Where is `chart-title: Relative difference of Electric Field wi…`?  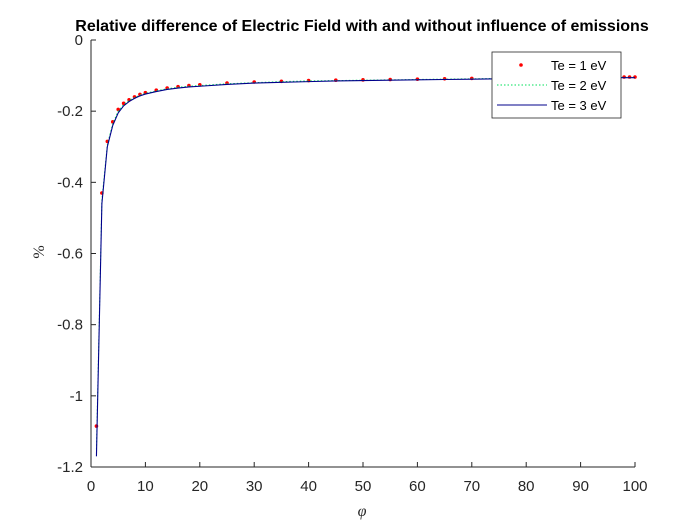
chart-title: Relative difference of Electric Field wi… is located at coordinates (362, 26).